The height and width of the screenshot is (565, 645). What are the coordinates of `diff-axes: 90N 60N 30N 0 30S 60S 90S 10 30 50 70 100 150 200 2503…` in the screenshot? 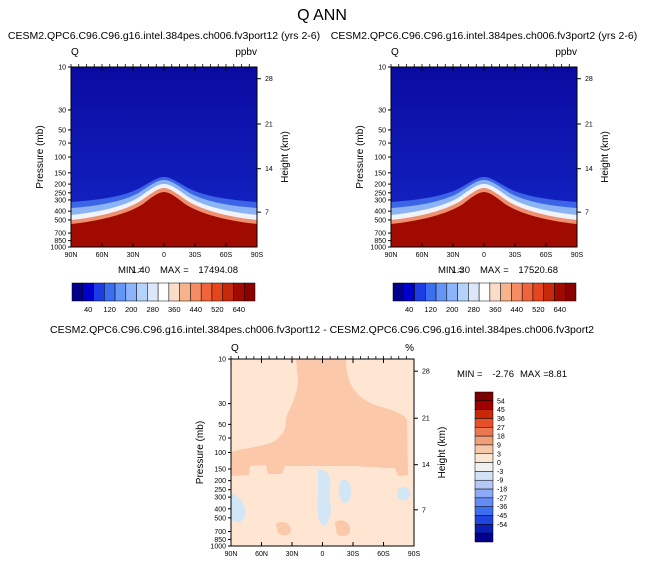 It's located at (321, 457).